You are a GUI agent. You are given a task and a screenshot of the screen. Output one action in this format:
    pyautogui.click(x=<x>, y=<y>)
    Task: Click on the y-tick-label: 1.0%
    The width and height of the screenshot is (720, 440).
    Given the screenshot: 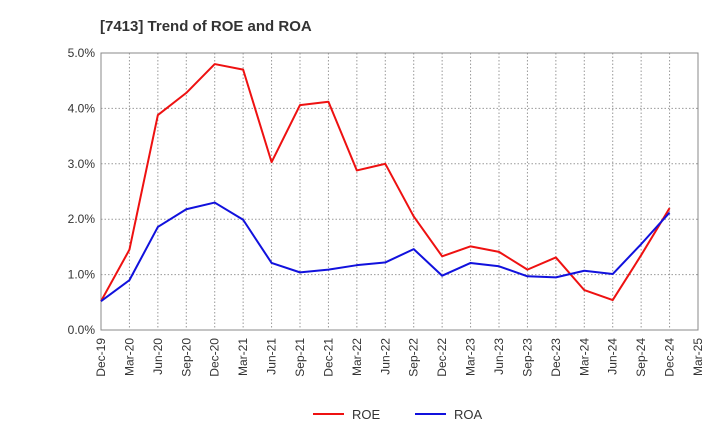 What is the action you would take?
    pyautogui.click(x=82, y=275)
    